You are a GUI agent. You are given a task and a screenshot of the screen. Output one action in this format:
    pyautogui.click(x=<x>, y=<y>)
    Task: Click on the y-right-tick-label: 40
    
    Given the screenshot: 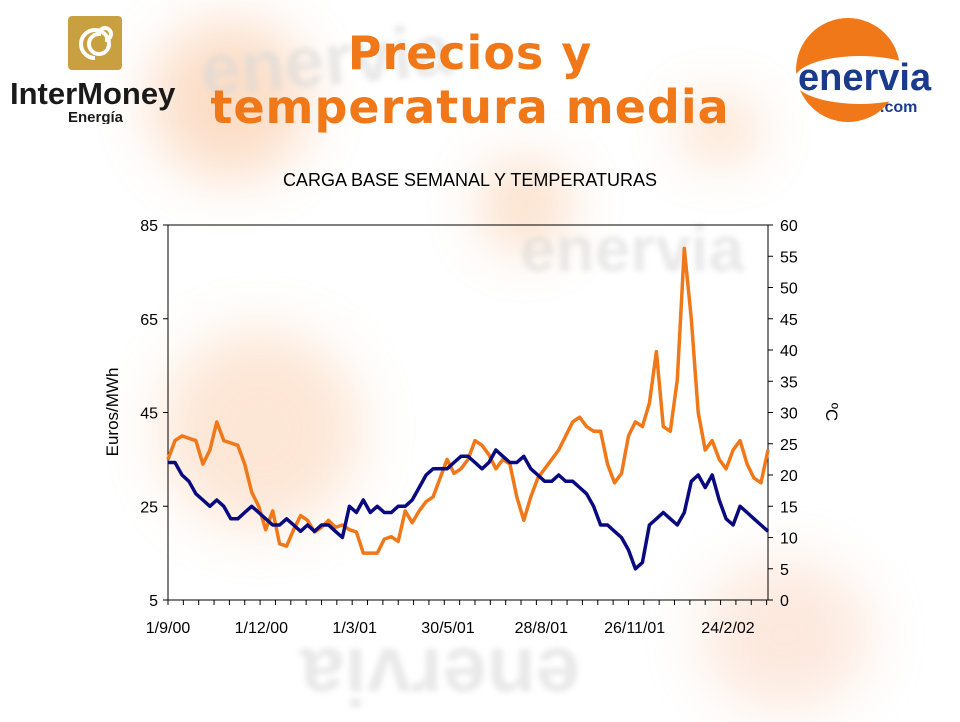 What is the action you would take?
    pyautogui.click(x=789, y=351)
    